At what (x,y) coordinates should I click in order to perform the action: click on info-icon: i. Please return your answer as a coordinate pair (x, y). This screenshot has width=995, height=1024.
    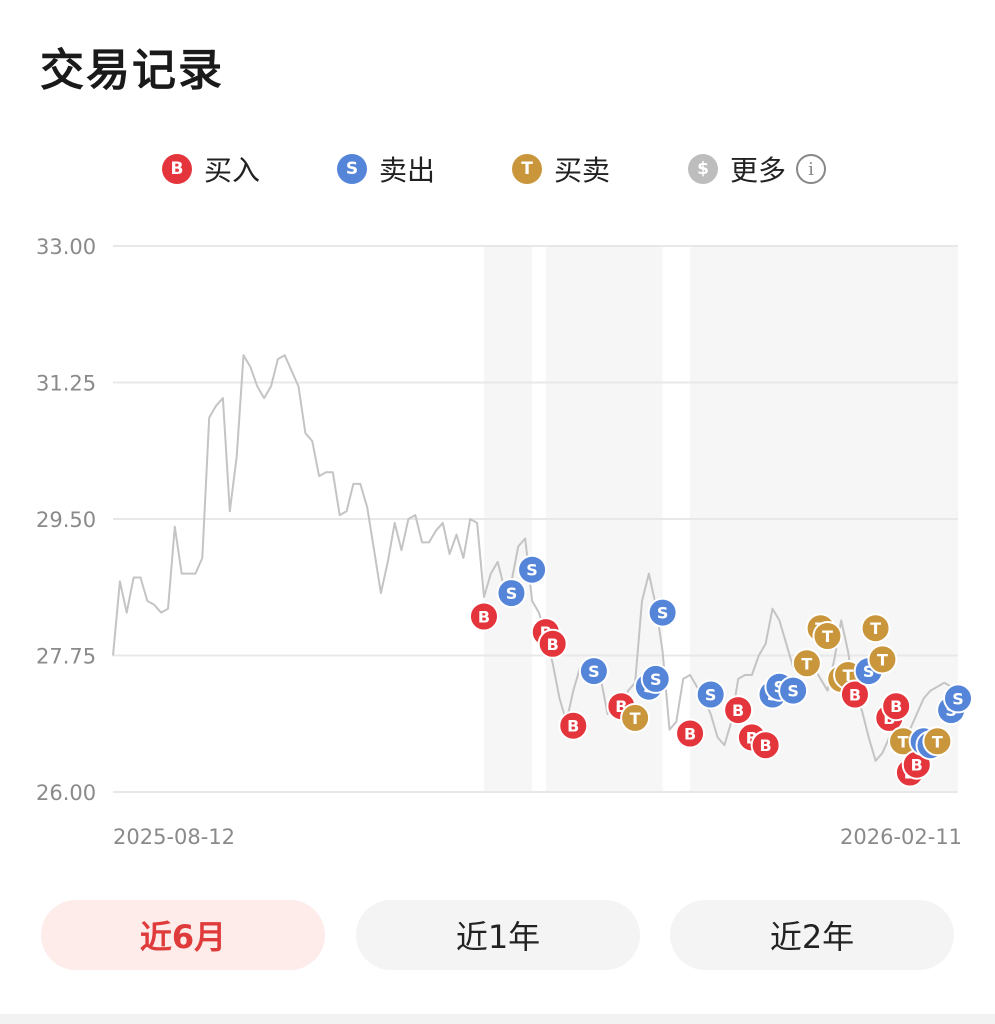
    Looking at the image, I should click on (811, 169).